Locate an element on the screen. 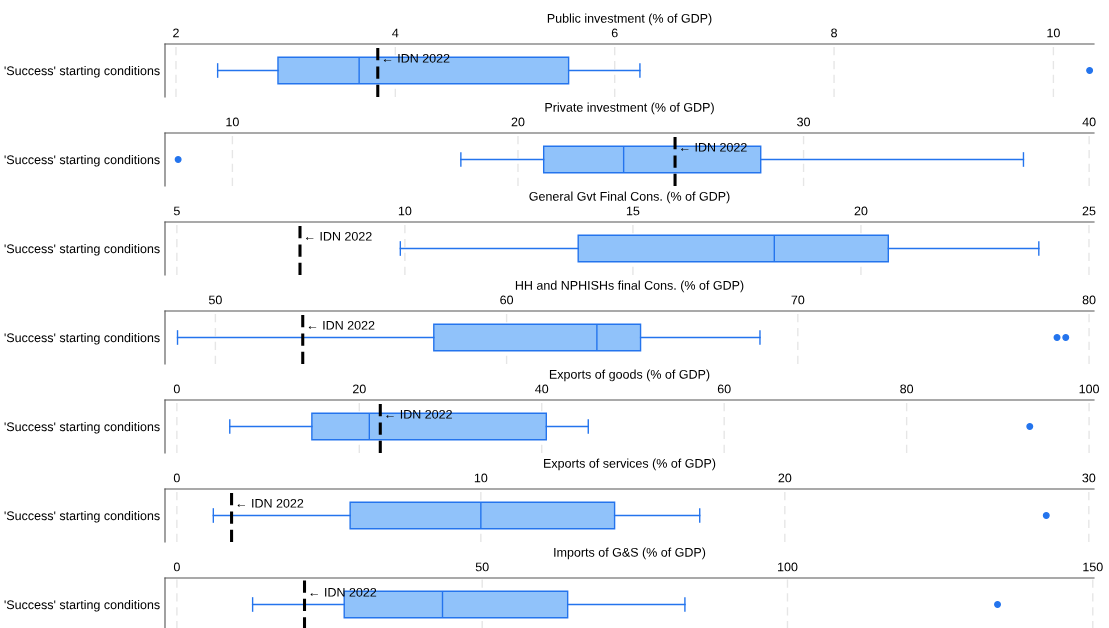  x-axis-title: Imports of G&S (% of GDP) is located at coordinates (630, 553).